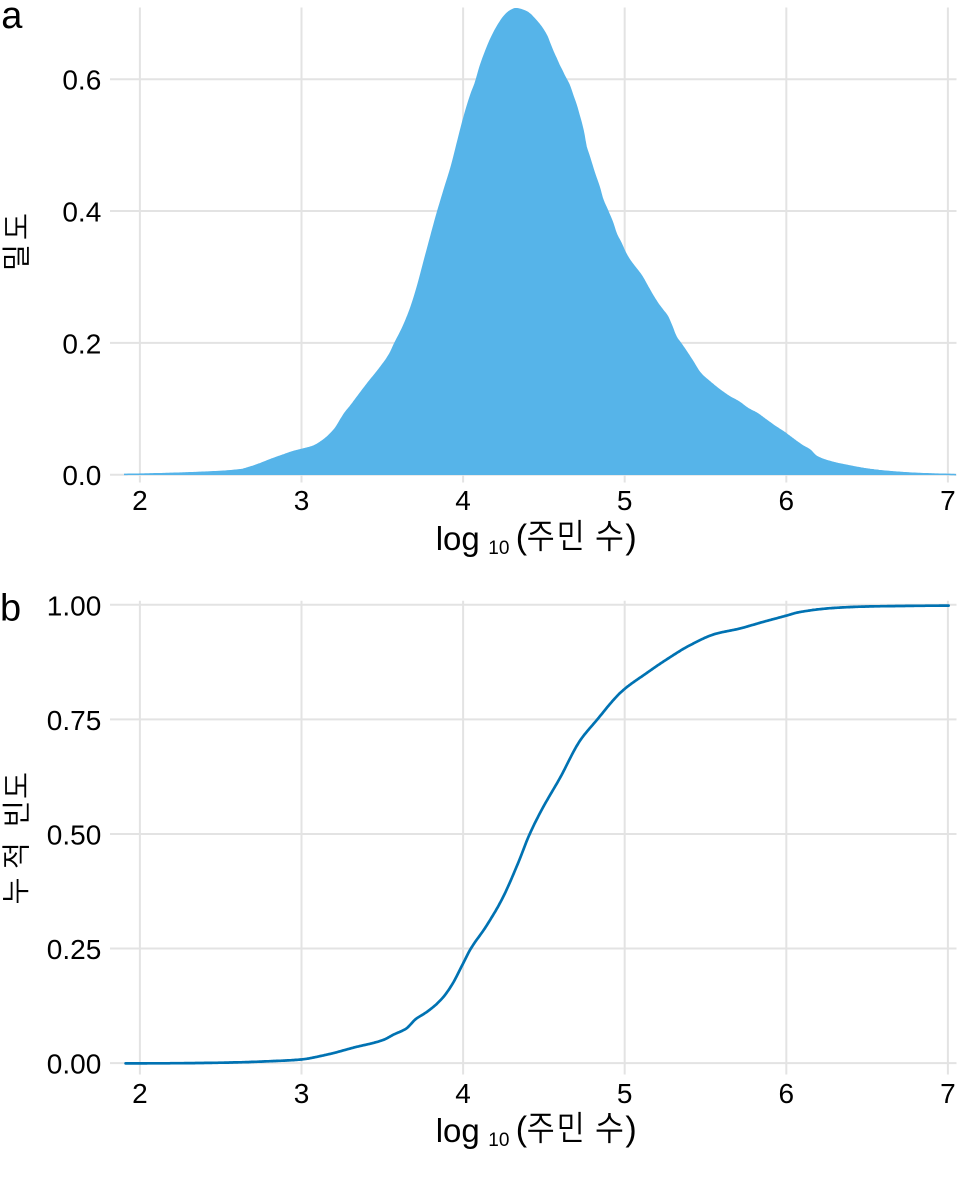 The height and width of the screenshot is (1186, 960). What do you see at coordinates (81, 212) in the screenshot?
I see `svg-text: 0.4` at bounding box center [81, 212].